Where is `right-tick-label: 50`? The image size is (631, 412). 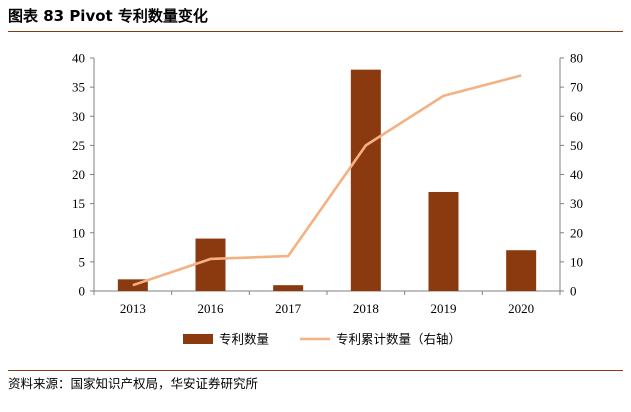
right-tick-label: 50 is located at coordinates (576, 145).